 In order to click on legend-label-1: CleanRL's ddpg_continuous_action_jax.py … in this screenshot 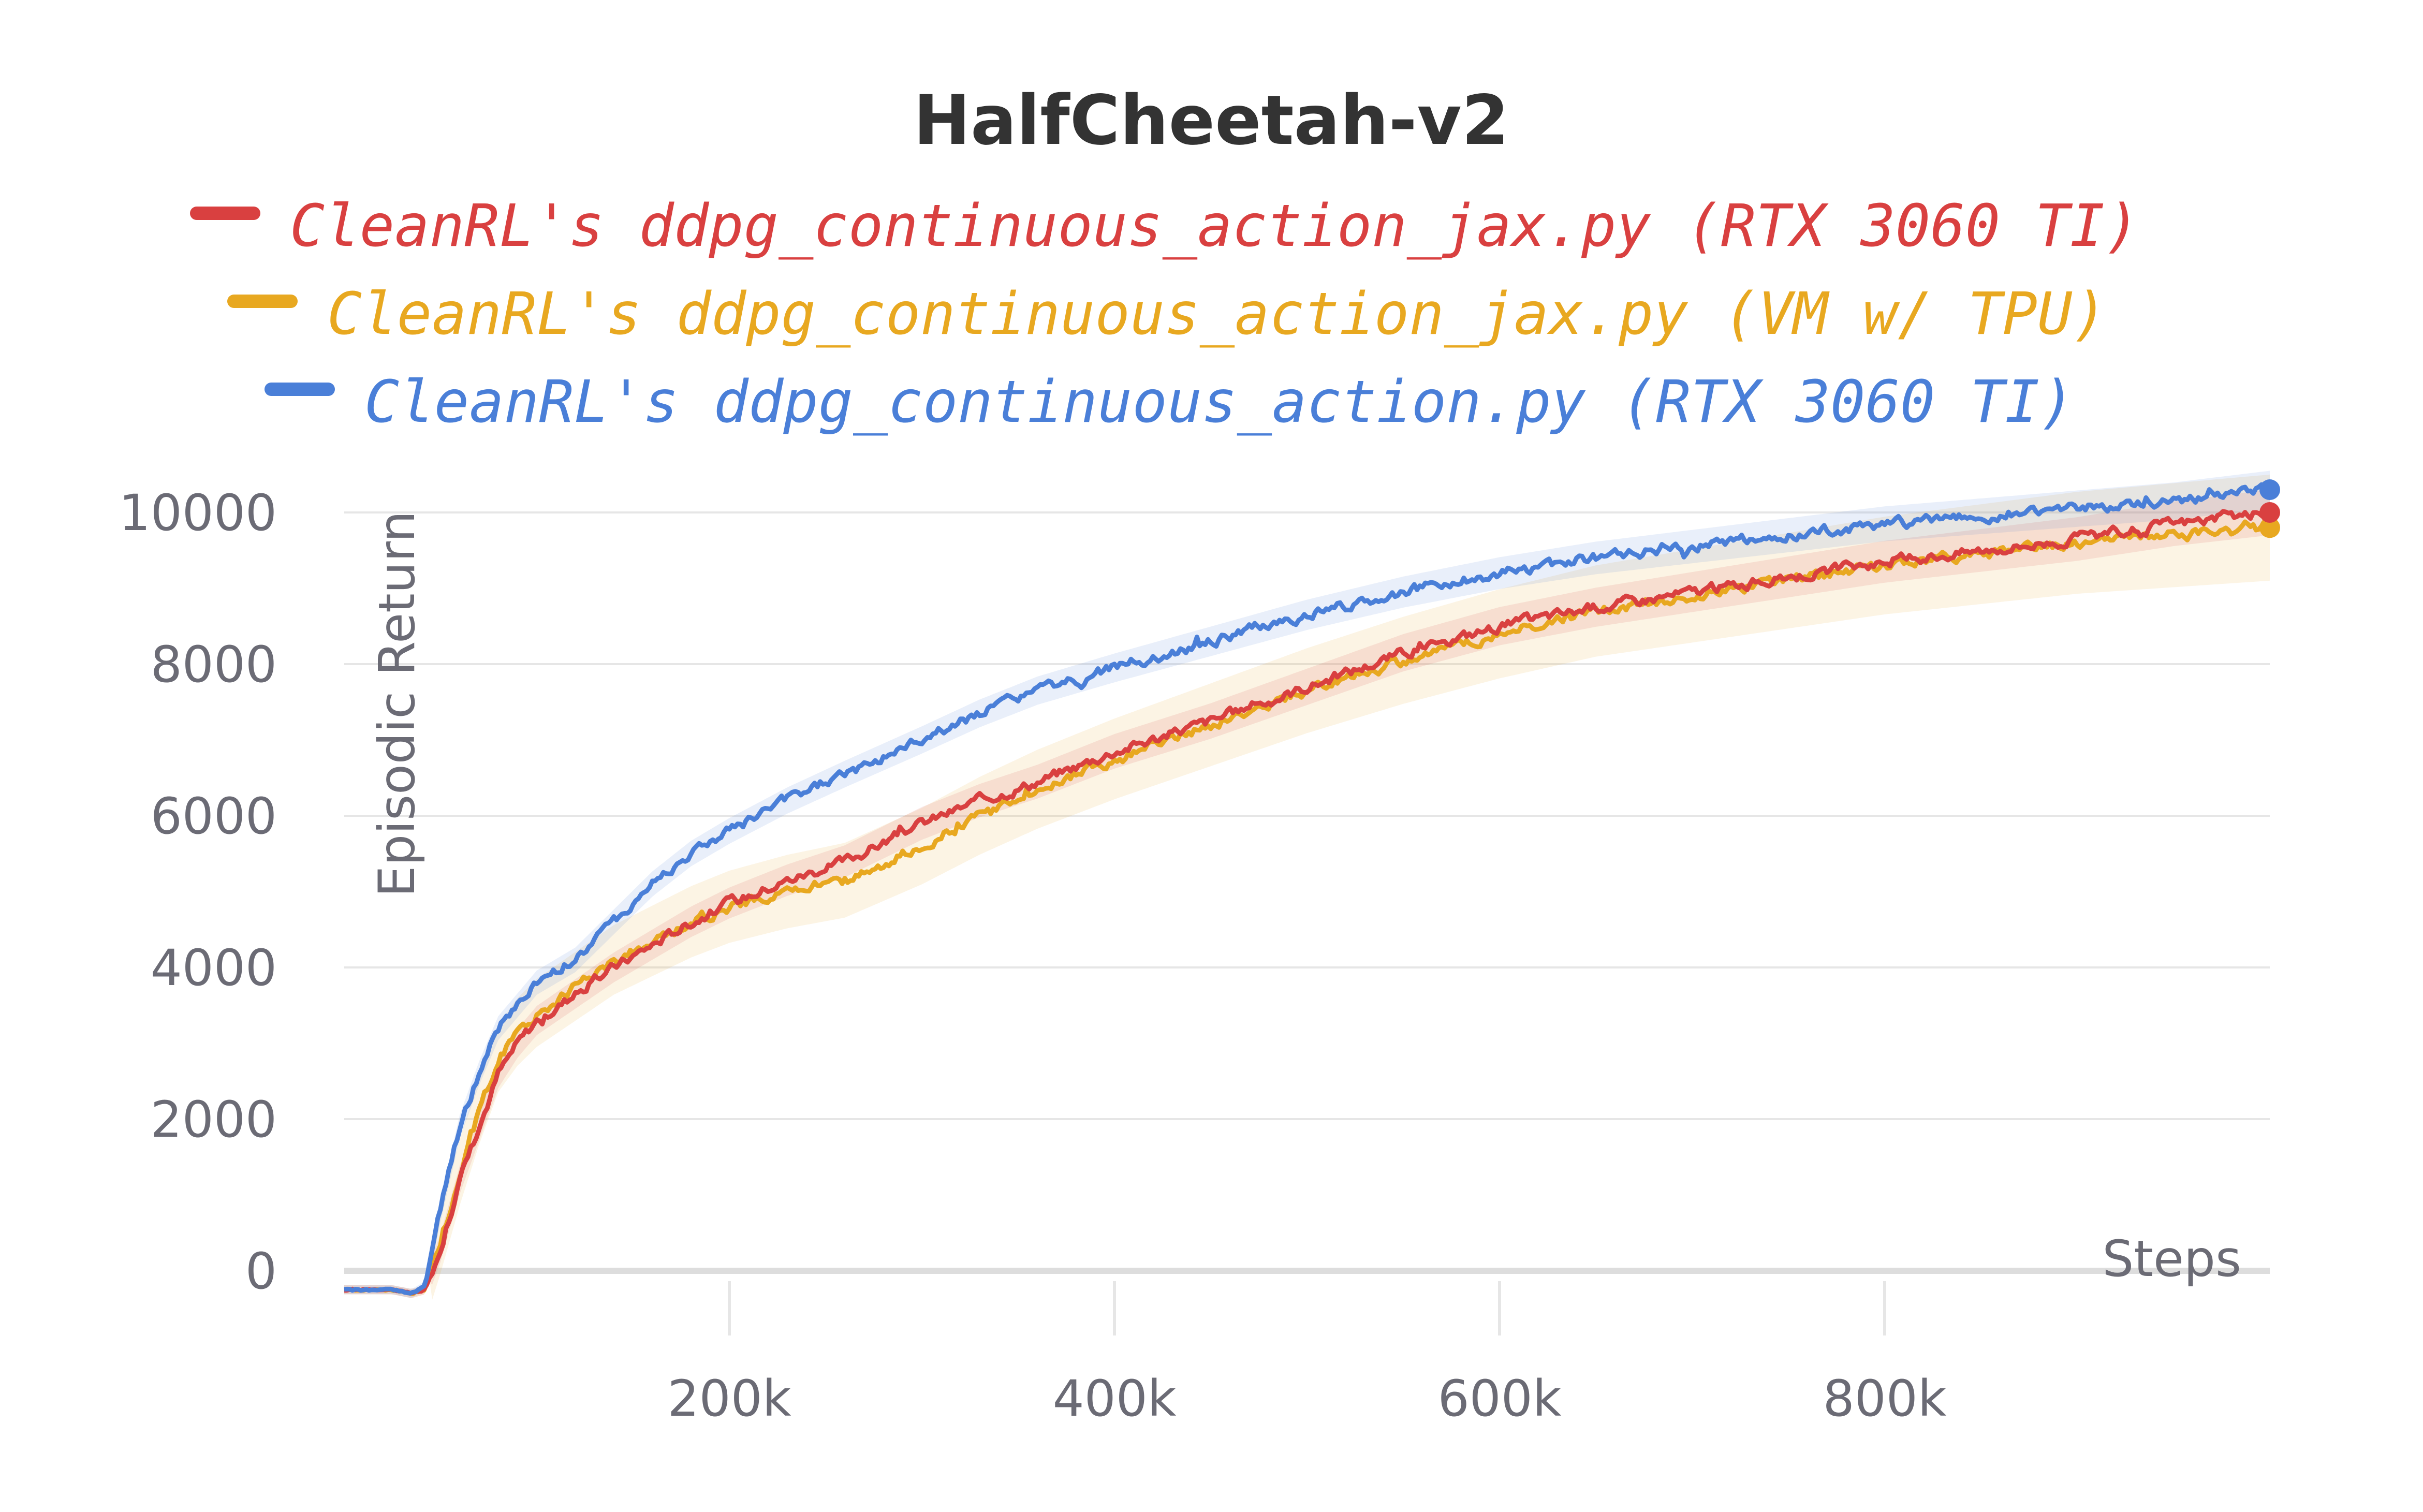, I will do `click(1217, 314)`.